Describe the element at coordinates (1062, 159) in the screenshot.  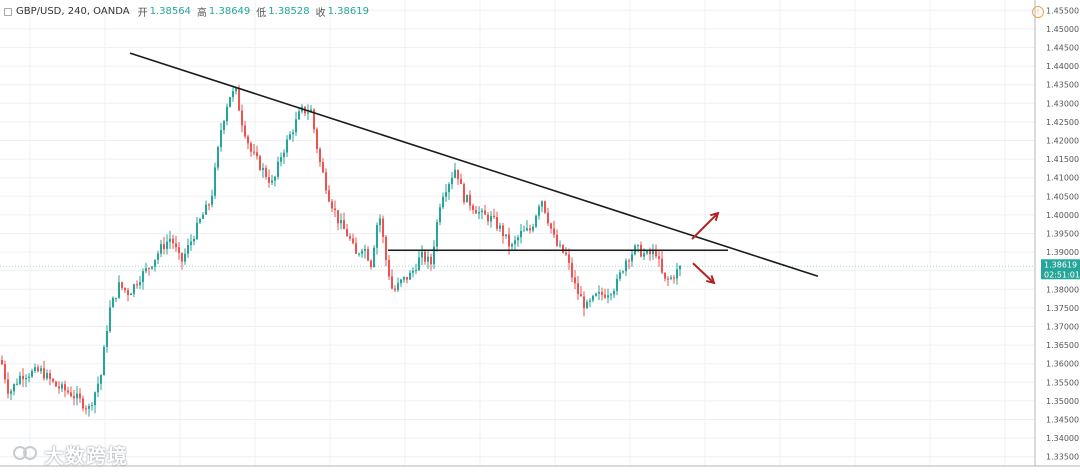
I see `y-tick-label: 1.41500` at that location.